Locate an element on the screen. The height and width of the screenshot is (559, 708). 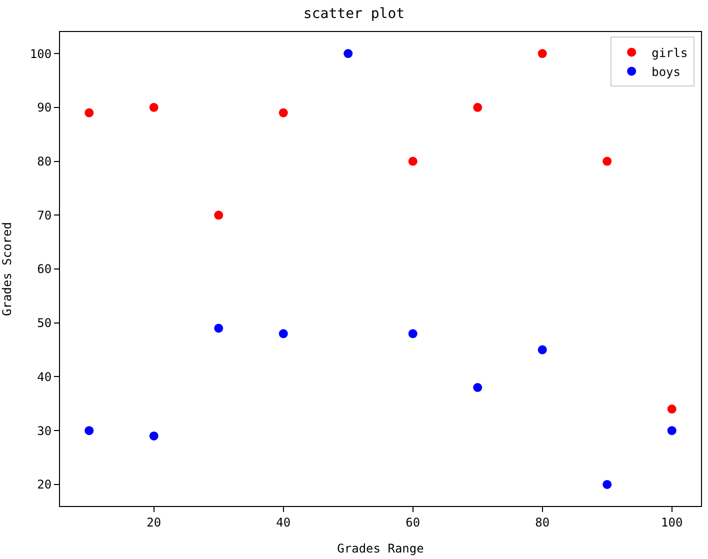
y-tick-label: 50 is located at coordinates (44, 323).